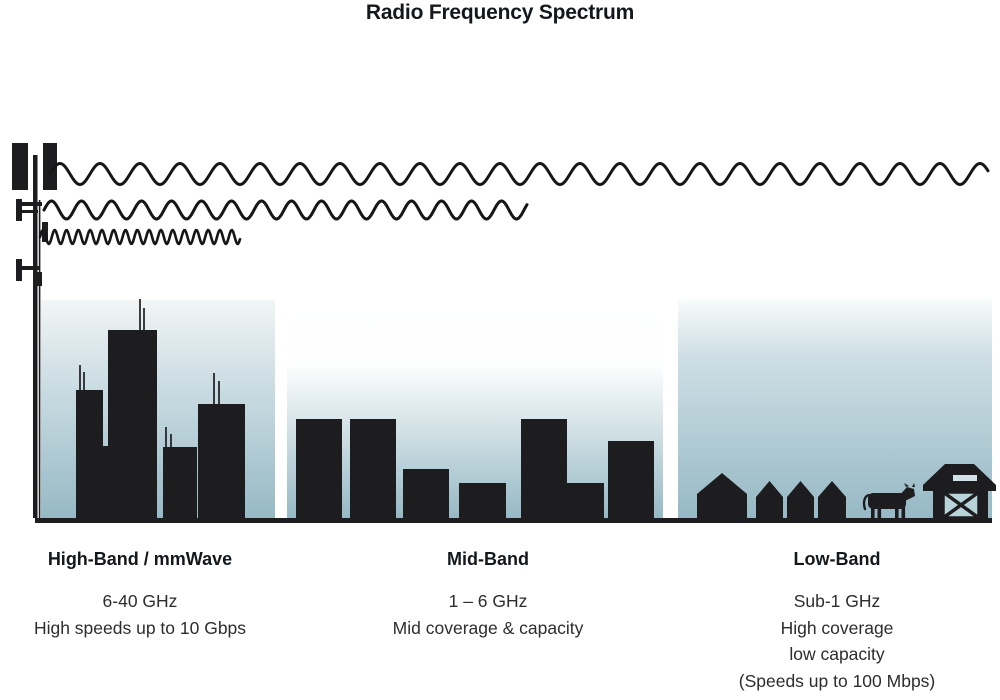  Describe the element at coordinates (913, 485) in the screenshot. I see `cow-horn` at that location.